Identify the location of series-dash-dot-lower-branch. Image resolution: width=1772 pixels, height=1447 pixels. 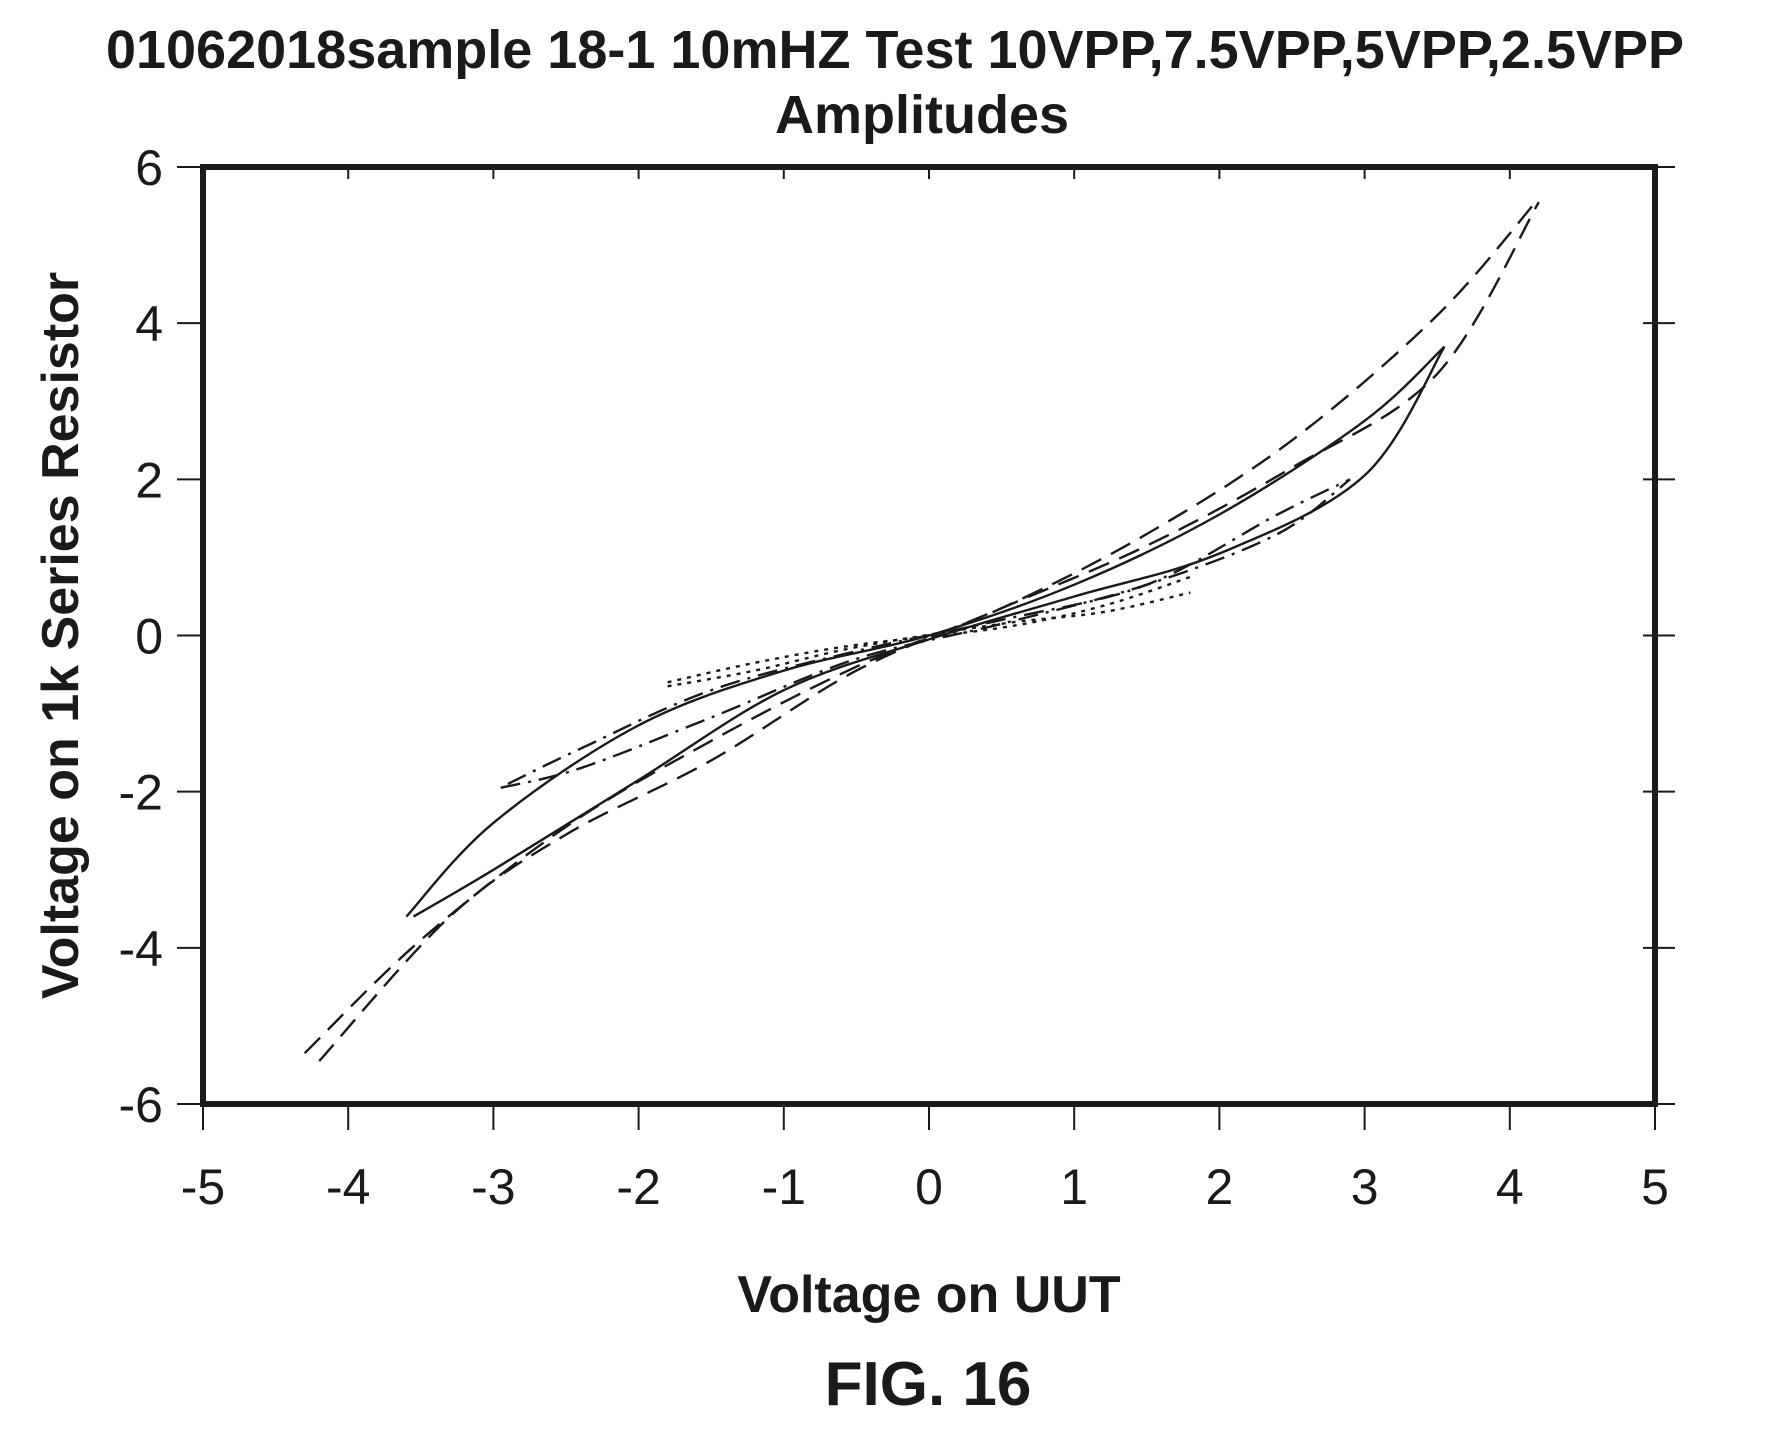
(925, 633).